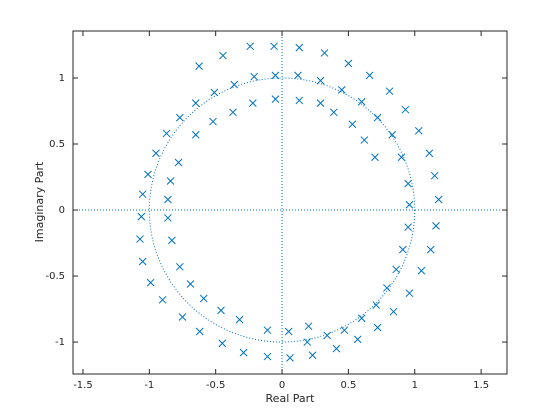 This screenshot has width=560, height=420. What do you see at coordinates (415, 385) in the screenshot?
I see `x-tick-label: 1` at bounding box center [415, 385].